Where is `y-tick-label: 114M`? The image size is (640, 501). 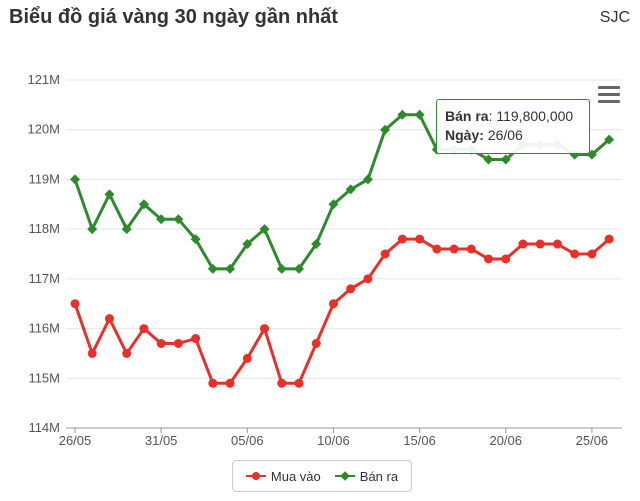 y-tick-label: 114M is located at coordinates (44, 427).